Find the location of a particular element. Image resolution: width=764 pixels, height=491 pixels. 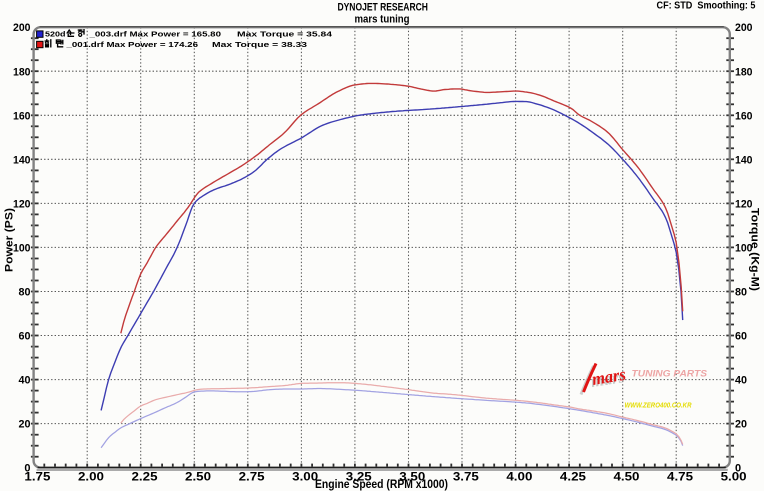

svg-text: 4.50 is located at coordinates (626, 476).